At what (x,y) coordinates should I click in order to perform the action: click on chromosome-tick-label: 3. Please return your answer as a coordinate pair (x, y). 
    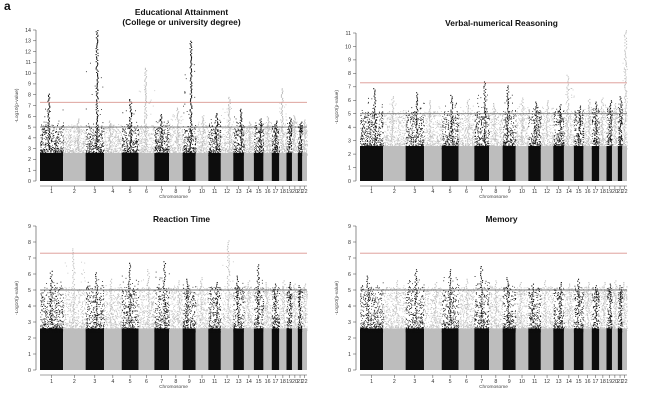
    Looking at the image, I should click on (94, 382).